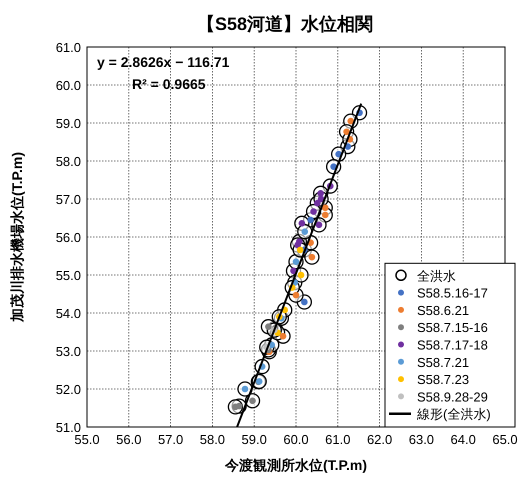 The width and height of the screenshot is (530, 480). What do you see at coordinates (171, 439) in the screenshot?
I see `x-tick-label: 57.0` at bounding box center [171, 439].